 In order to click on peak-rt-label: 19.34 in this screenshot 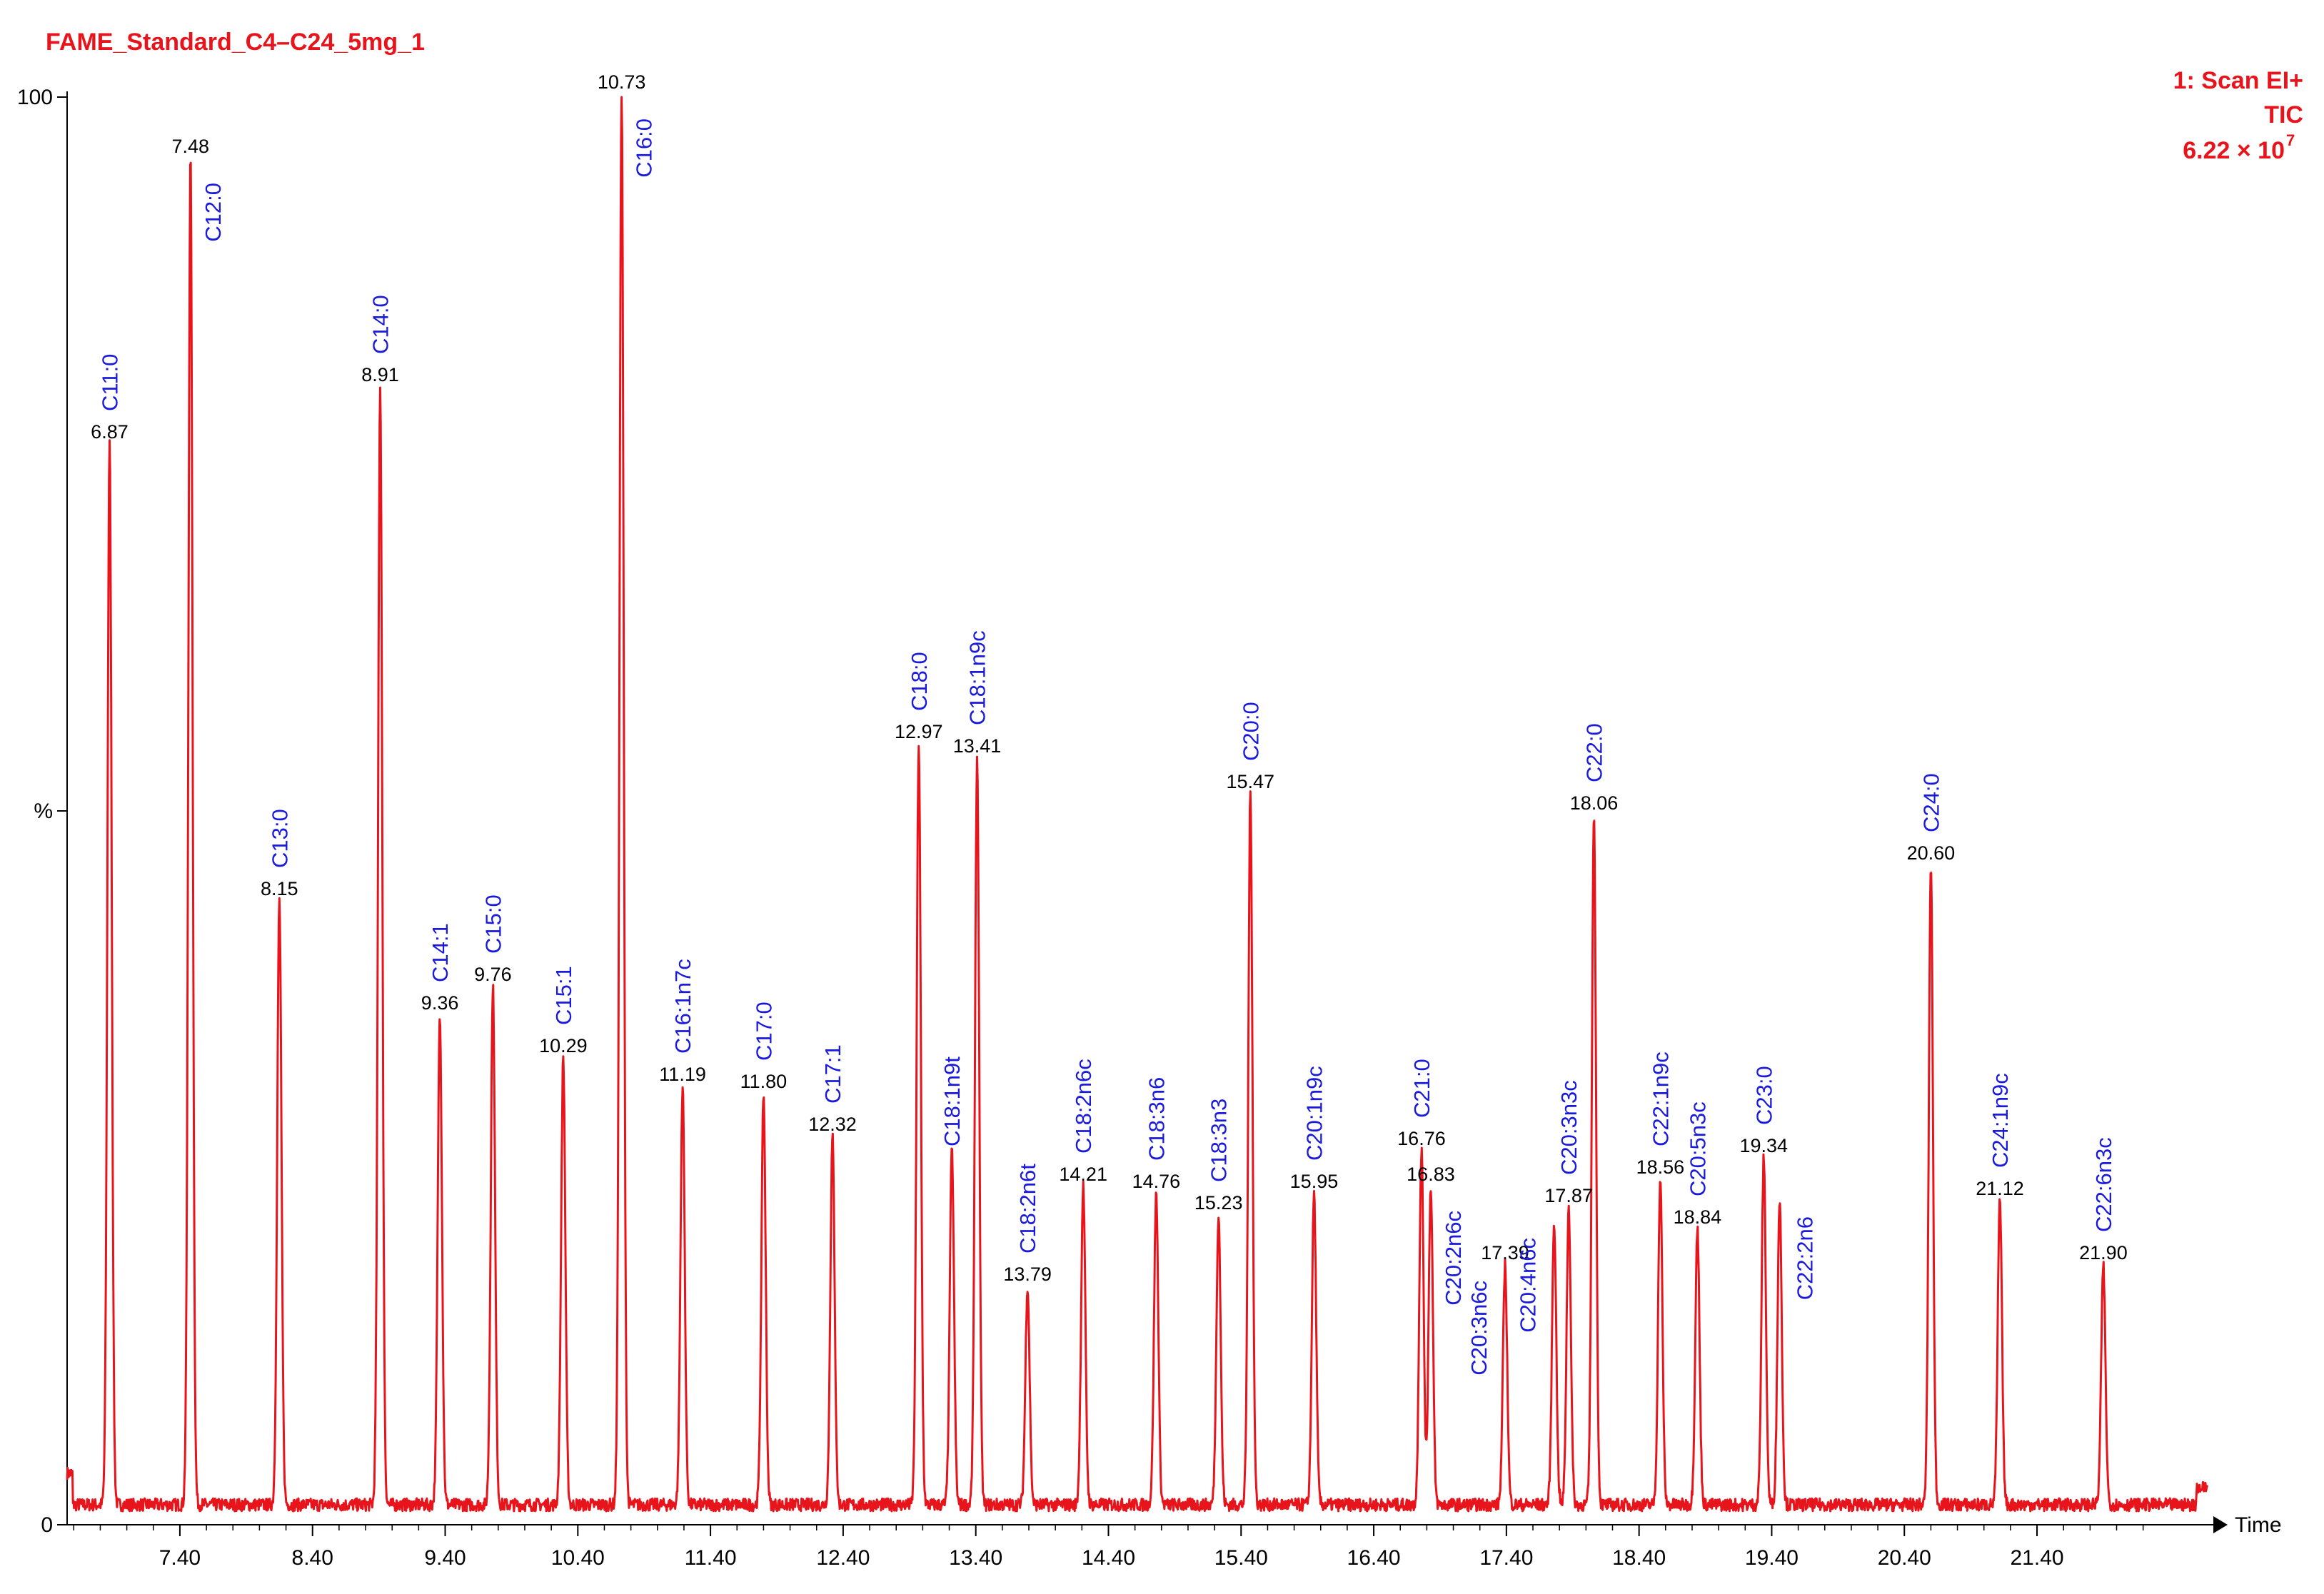, I will do `click(1764, 1145)`.